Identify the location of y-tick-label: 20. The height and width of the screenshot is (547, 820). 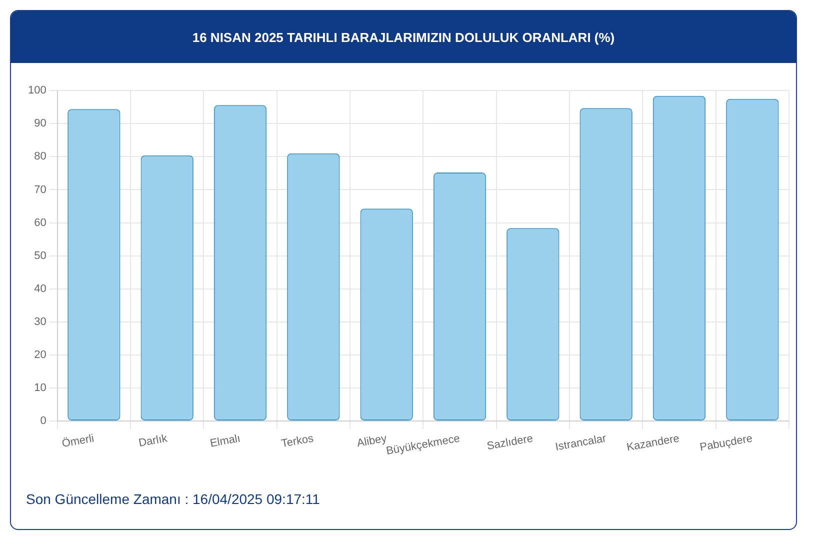
(40, 354).